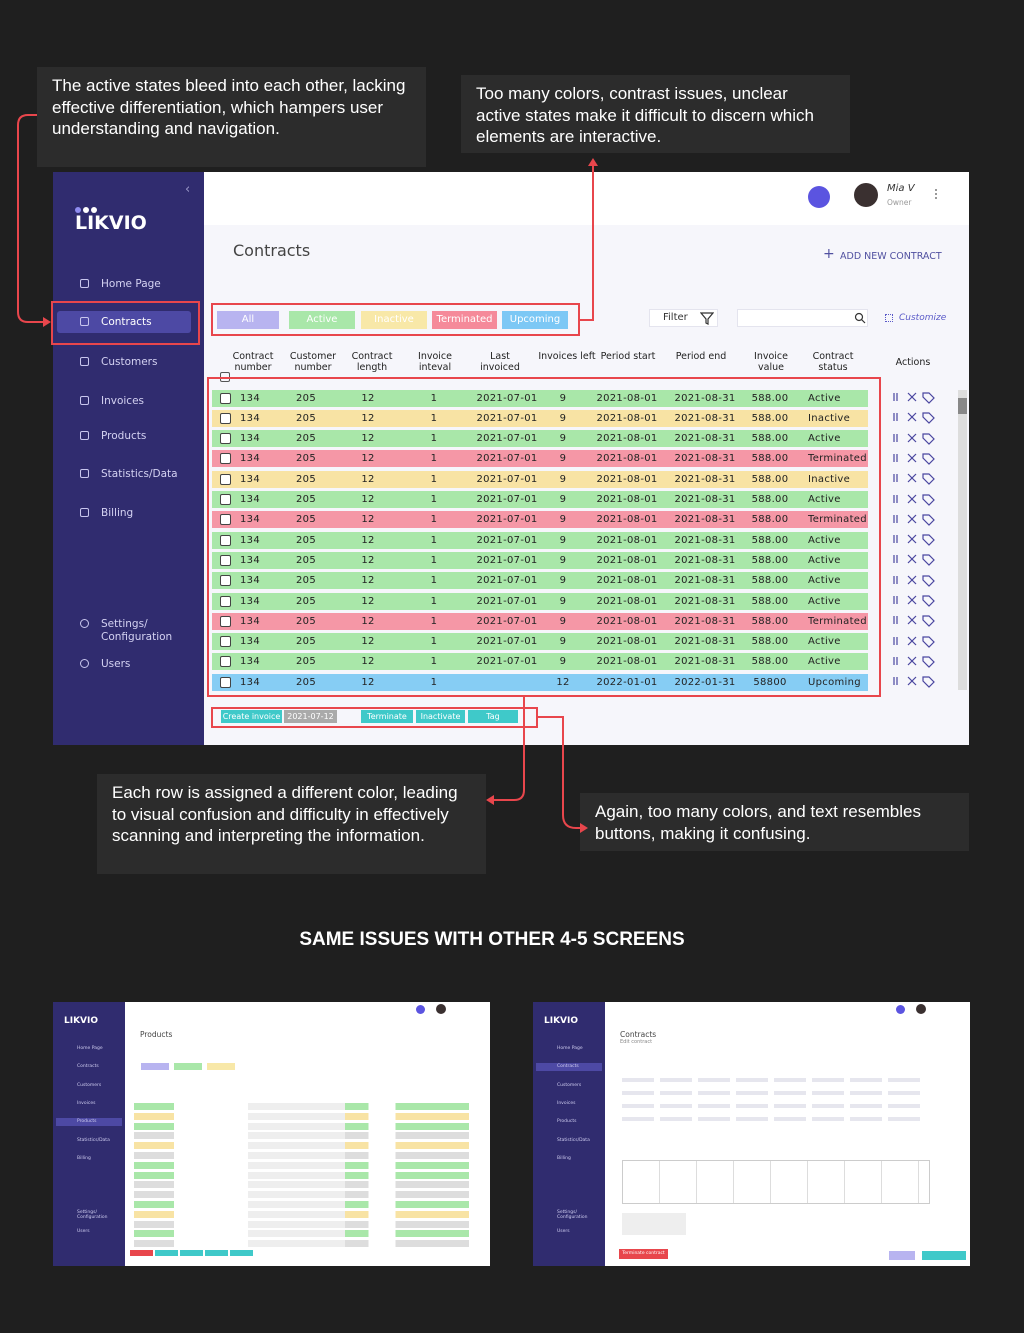  What do you see at coordinates (440, 716) in the screenshot?
I see `footer-button: Inactivate` at bounding box center [440, 716].